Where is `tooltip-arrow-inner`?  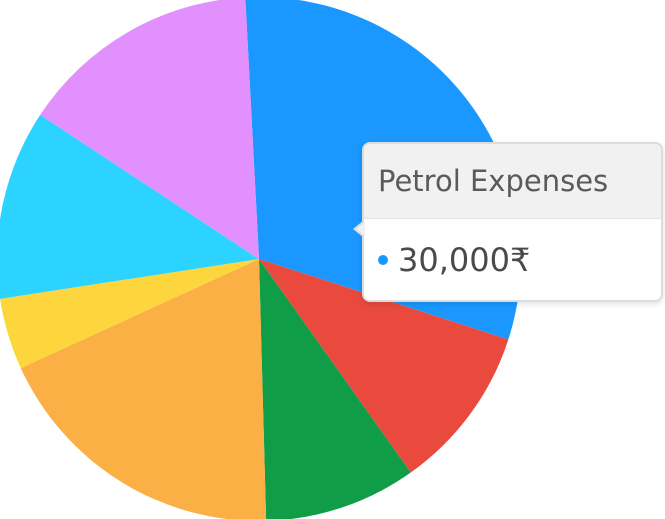 tooltip-arrow-inner is located at coordinates (360, 229).